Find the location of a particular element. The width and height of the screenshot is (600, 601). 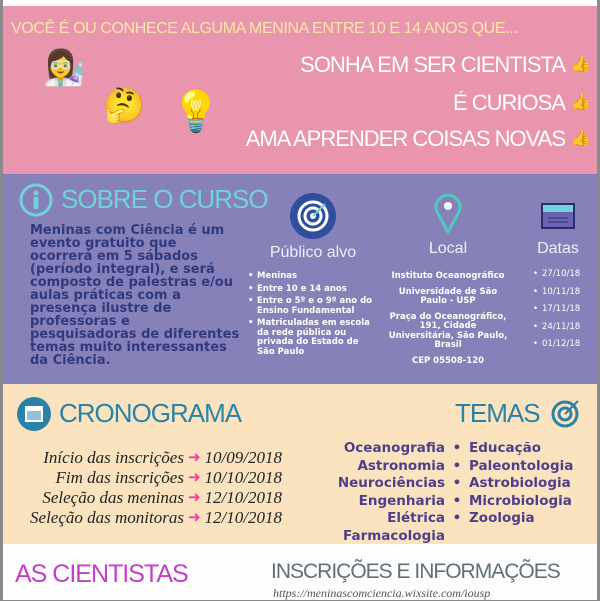

theme-item: Astrobiologia is located at coordinates (520, 483).